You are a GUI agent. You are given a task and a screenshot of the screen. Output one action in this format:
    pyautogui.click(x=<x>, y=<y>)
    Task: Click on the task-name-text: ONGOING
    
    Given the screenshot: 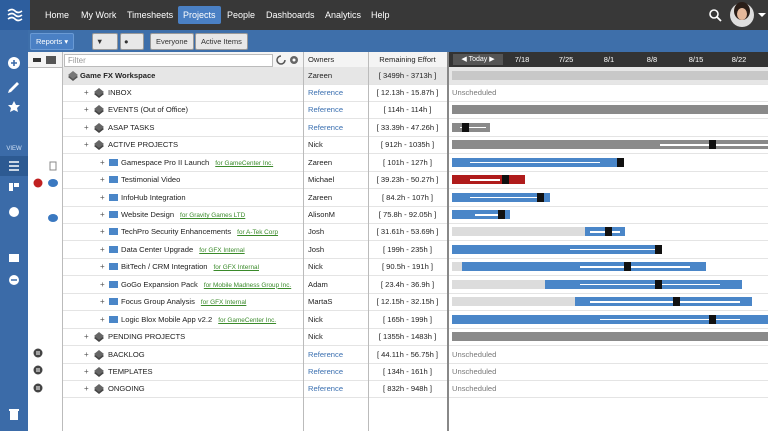 What is the action you would take?
    pyautogui.click(x=126, y=389)
    